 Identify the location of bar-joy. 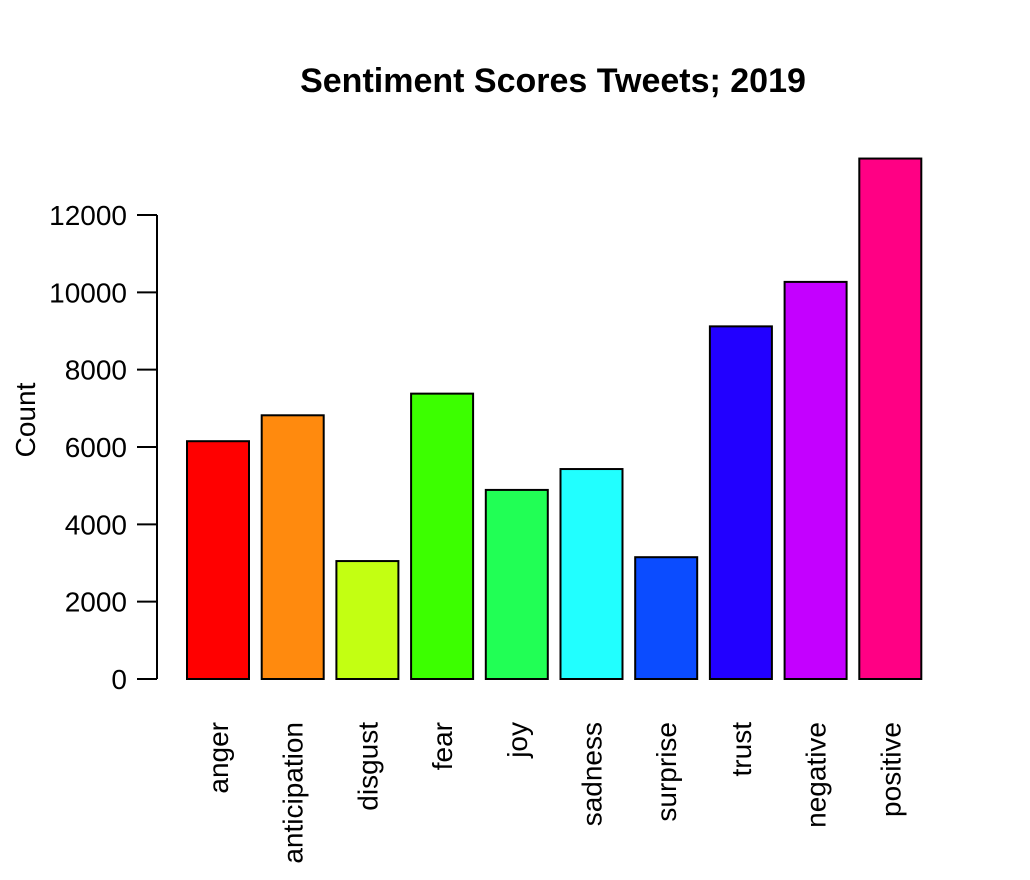
(516, 584).